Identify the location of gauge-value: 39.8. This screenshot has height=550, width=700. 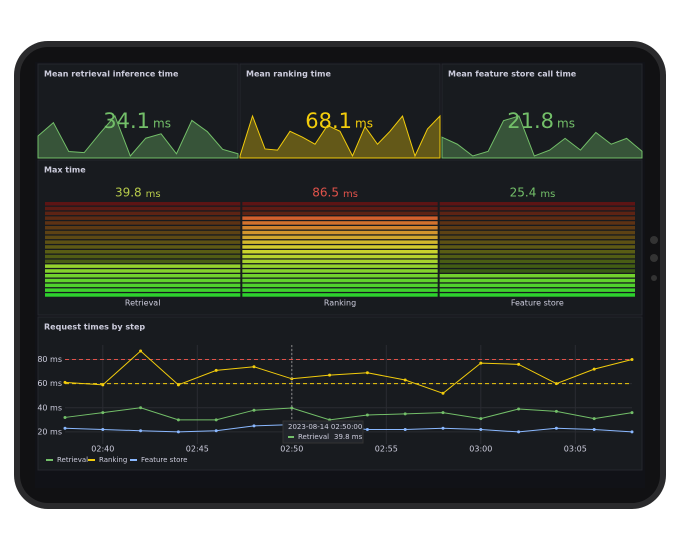
(128, 193).